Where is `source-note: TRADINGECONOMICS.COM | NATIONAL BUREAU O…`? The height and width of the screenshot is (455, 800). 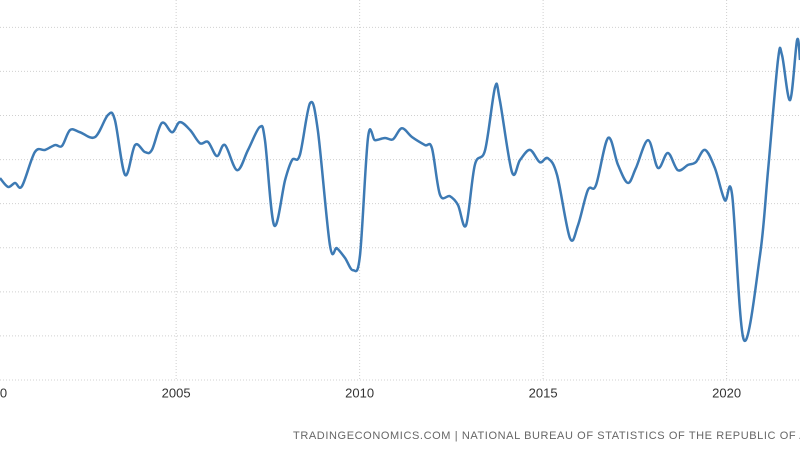
source-note: TRADINGECONOMICS.COM | NATIONAL BUREAU O… is located at coordinates (546, 436).